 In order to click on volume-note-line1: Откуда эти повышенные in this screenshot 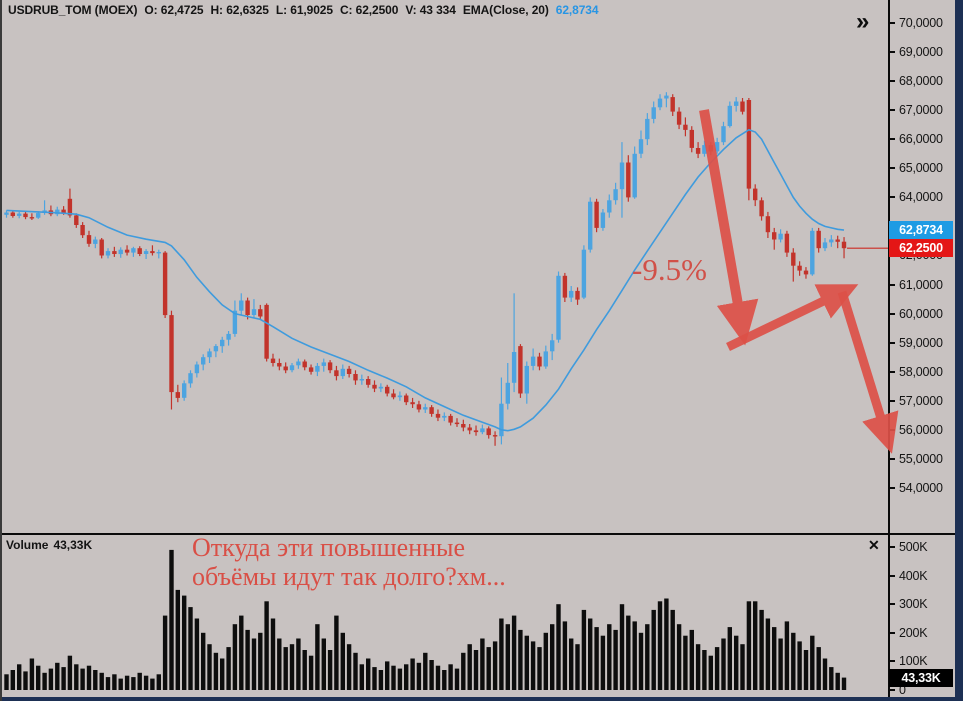, I will do `click(329, 547)`.